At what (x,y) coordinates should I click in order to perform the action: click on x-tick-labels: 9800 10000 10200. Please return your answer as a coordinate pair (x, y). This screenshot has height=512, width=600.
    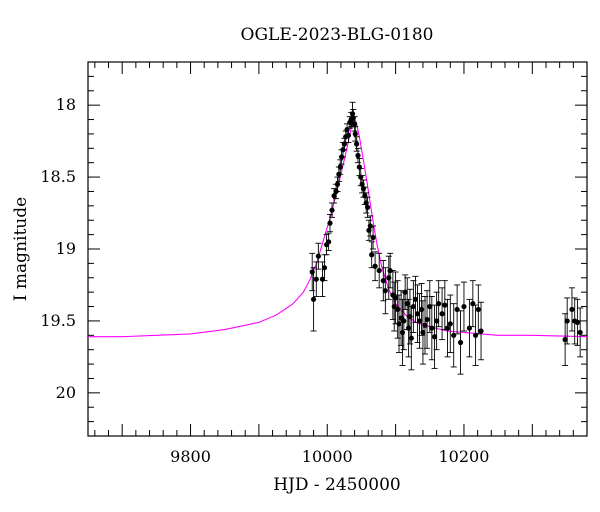
    Looking at the image, I should click on (329, 456).